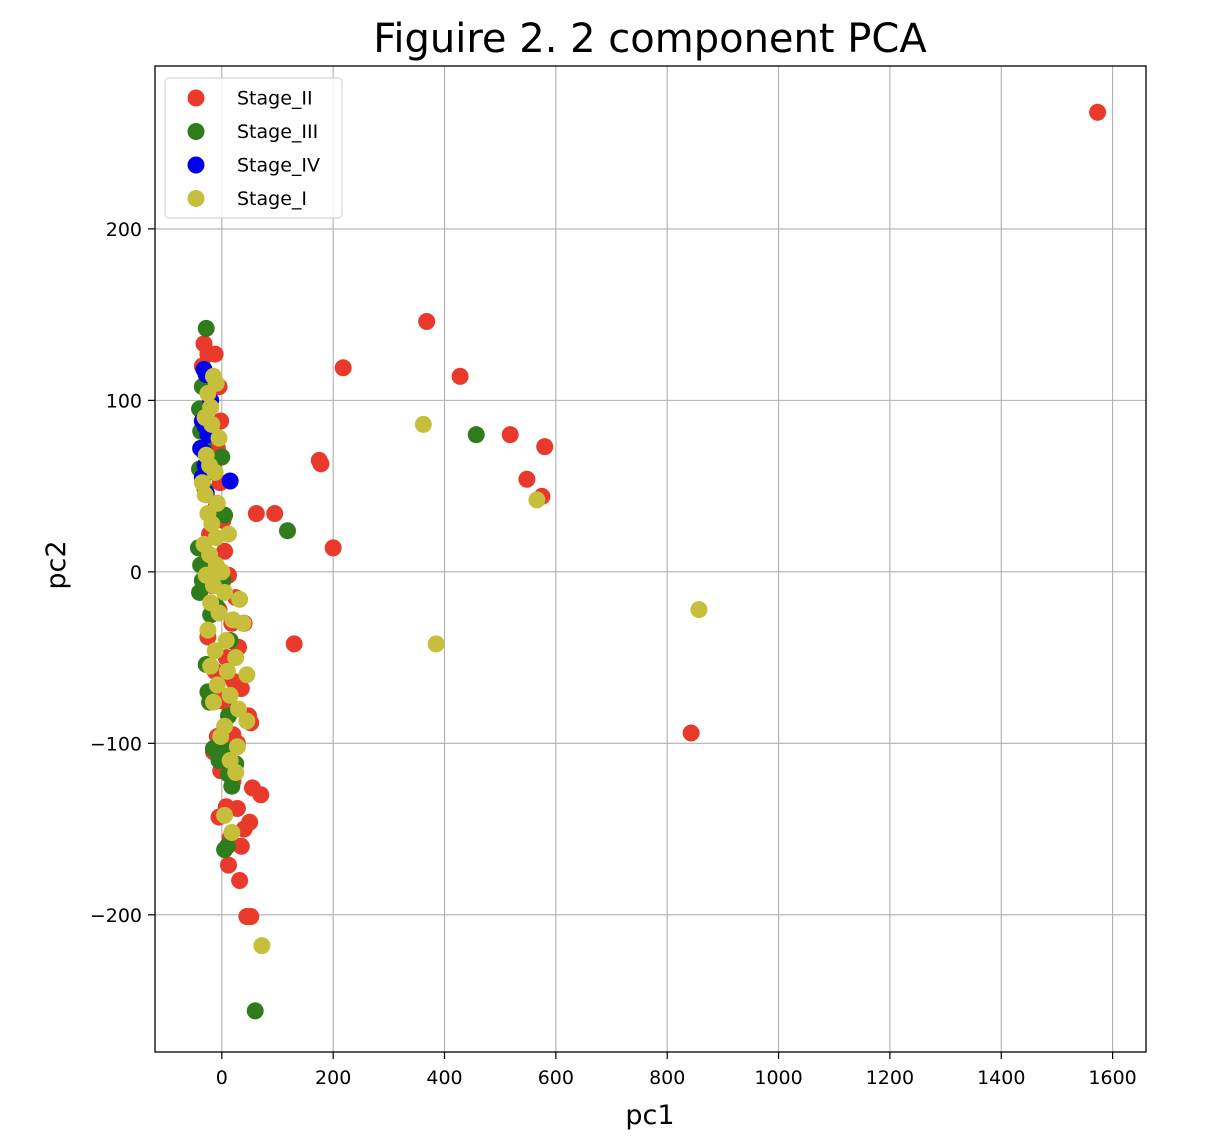  What do you see at coordinates (277, 132) in the screenshot?
I see `legend-label: Stage_III` at bounding box center [277, 132].